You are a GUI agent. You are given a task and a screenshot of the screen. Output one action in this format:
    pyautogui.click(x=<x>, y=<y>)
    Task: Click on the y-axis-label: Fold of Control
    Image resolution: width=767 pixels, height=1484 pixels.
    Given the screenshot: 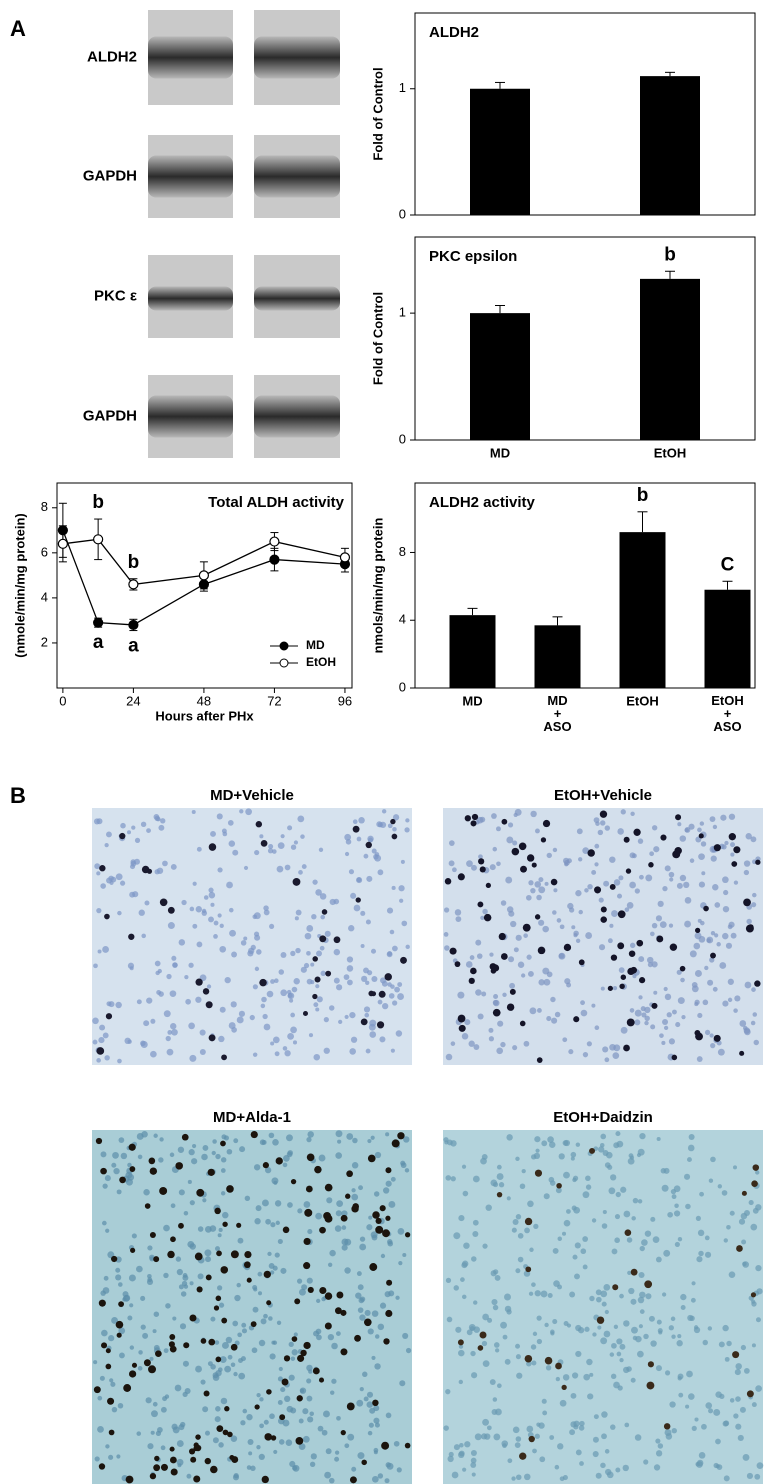 What is the action you would take?
    pyautogui.click(x=377, y=113)
    